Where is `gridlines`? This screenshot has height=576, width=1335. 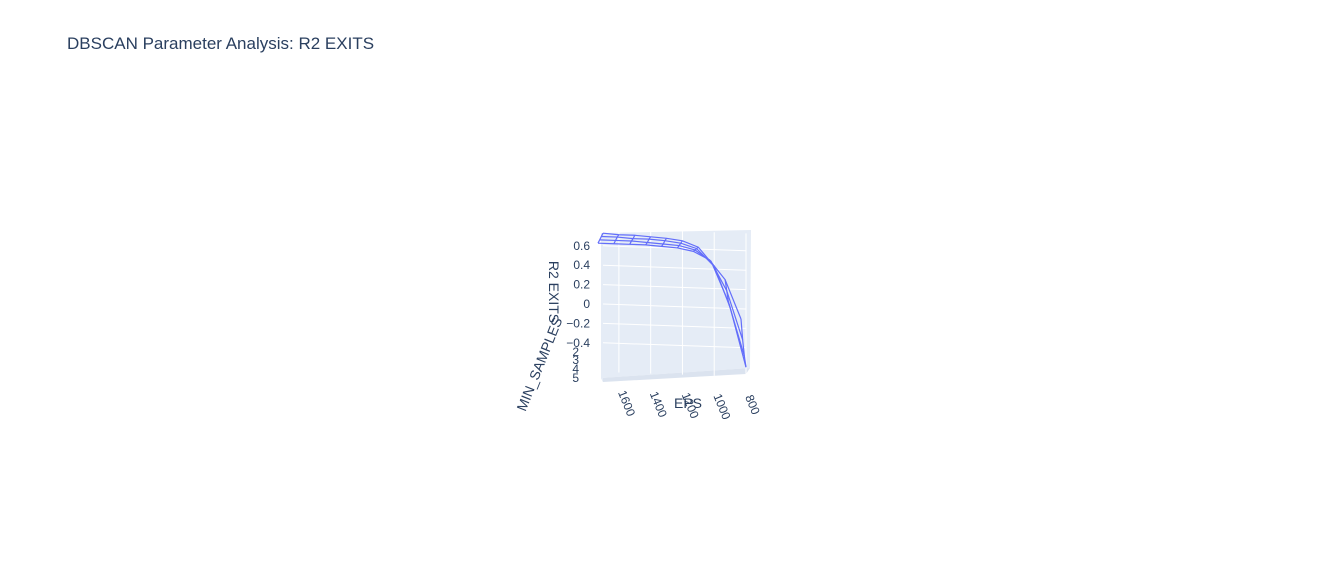 gridlines is located at coordinates (674, 302).